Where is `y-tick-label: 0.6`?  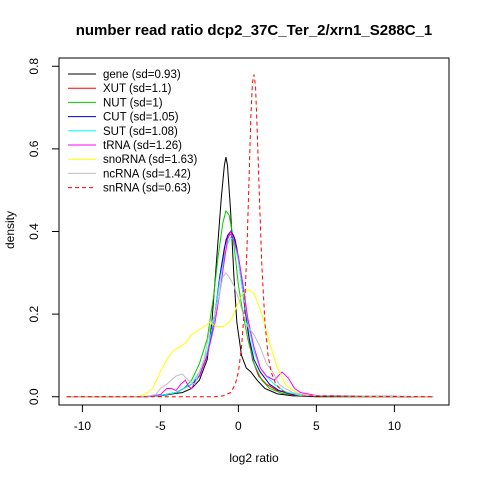 y-tick-label: 0.6 is located at coordinates (34, 148).